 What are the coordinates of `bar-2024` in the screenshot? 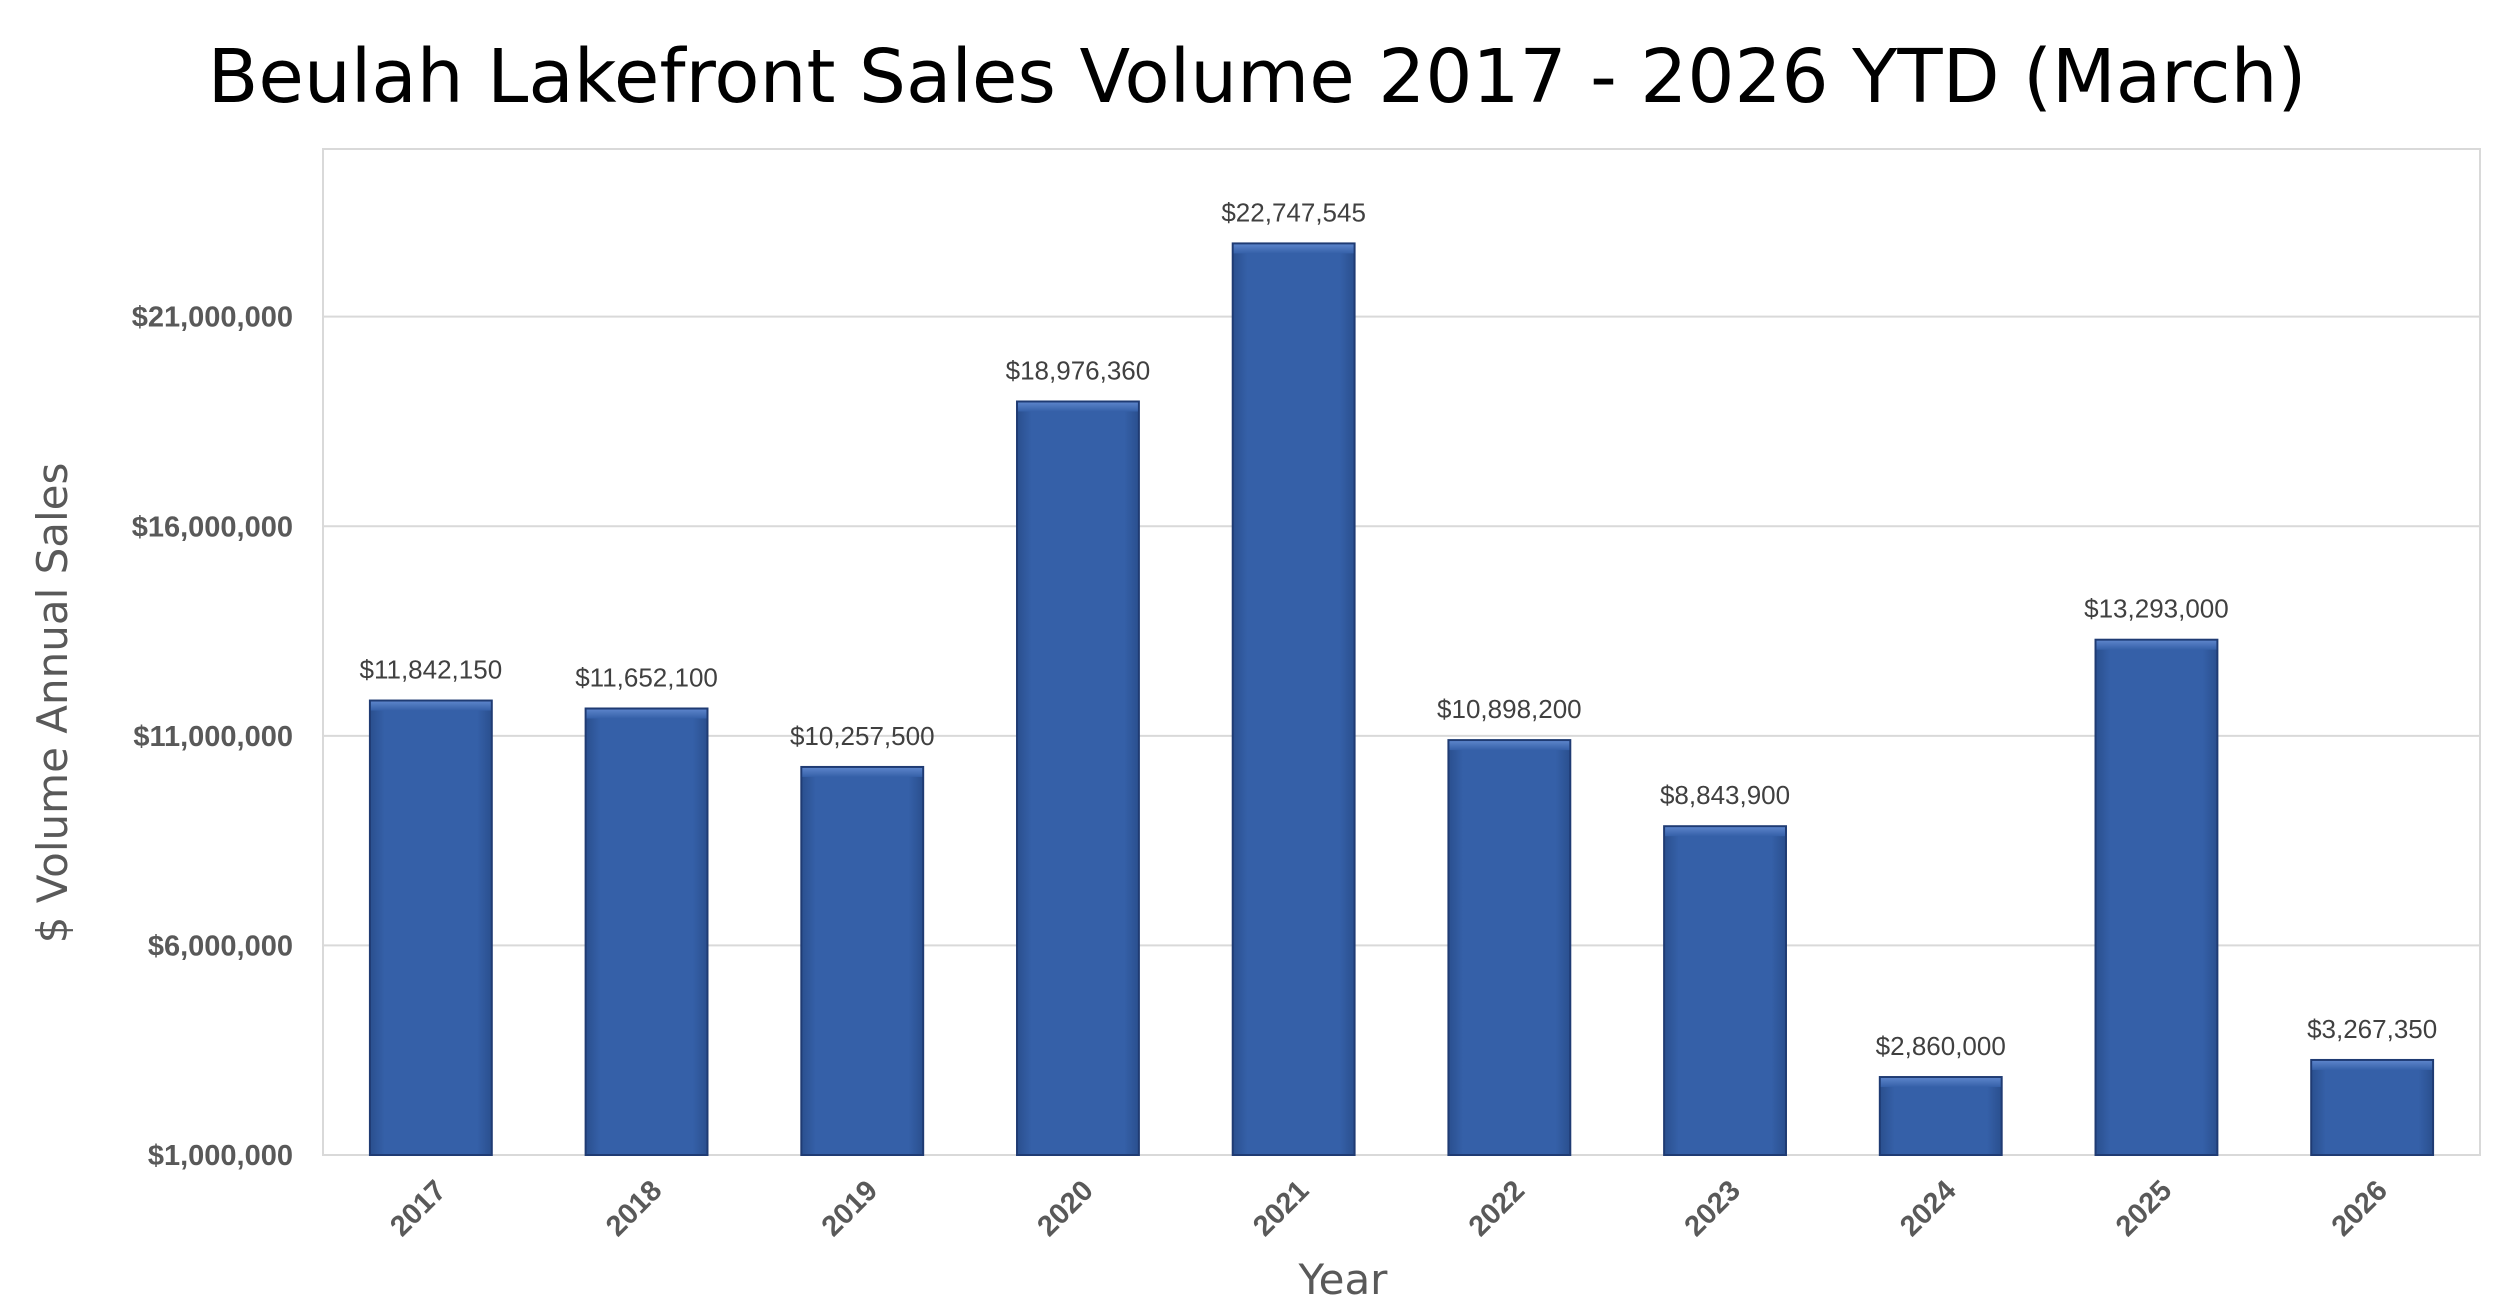 It's located at (1940, 1116).